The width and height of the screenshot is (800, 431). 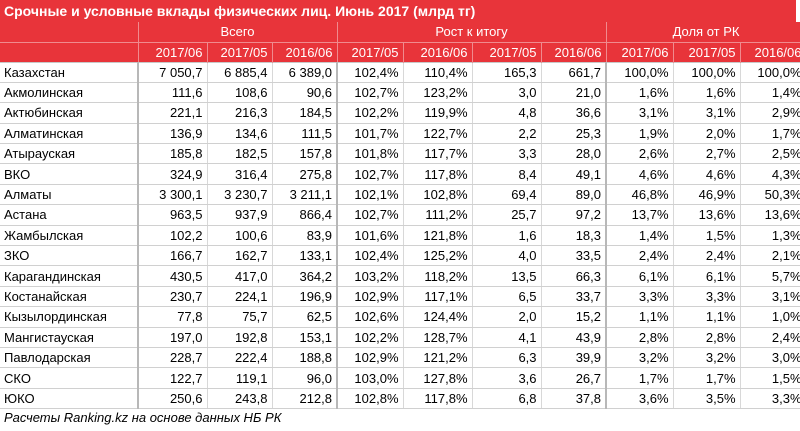 What do you see at coordinates (370, 72) in the screenshot?
I see `value-cell: 102,4%` at bounding box center [370, 72].